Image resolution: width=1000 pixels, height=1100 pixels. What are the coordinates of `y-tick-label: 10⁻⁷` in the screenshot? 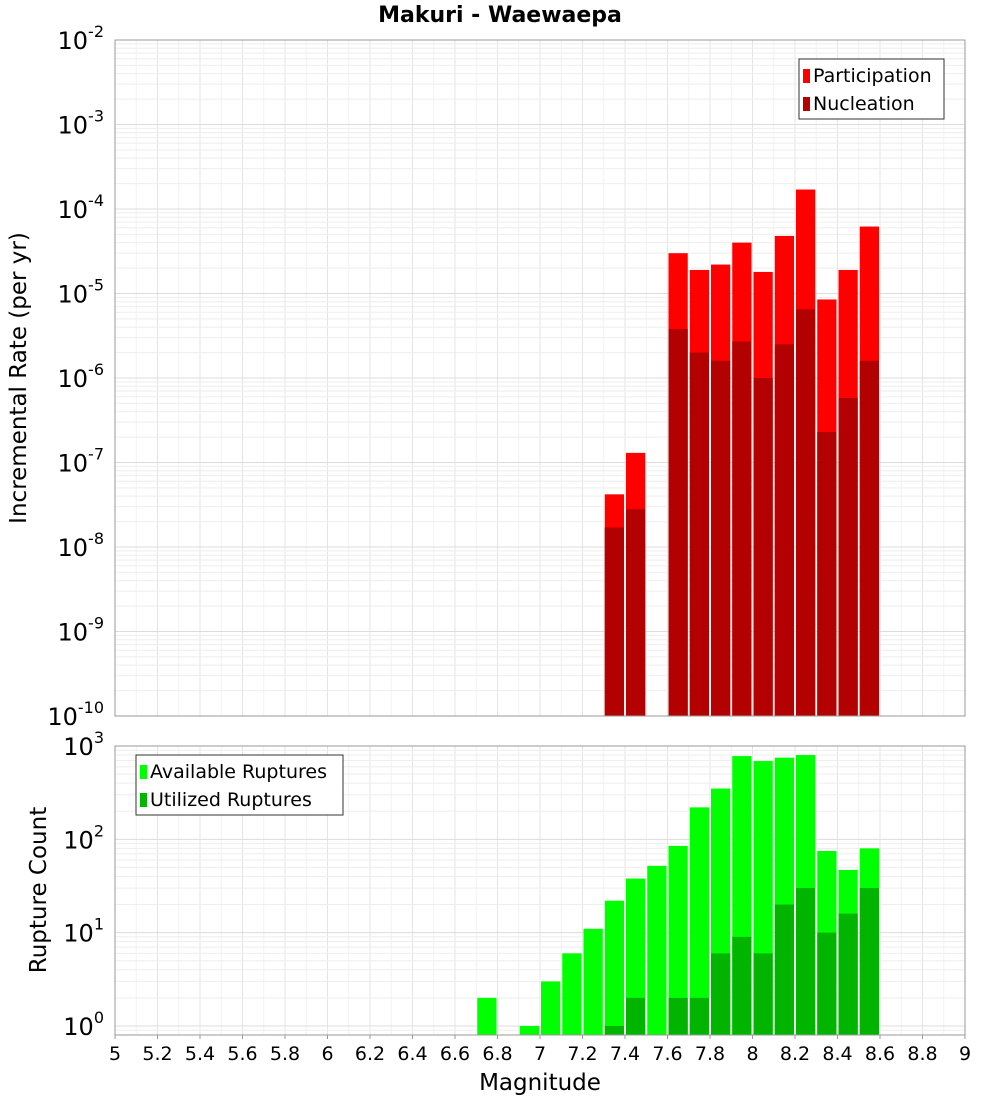 It's located at (81, 461).